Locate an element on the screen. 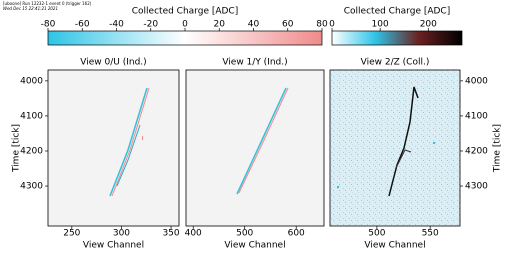  x-tick-label: 300 is located at coordinates (121, 234).